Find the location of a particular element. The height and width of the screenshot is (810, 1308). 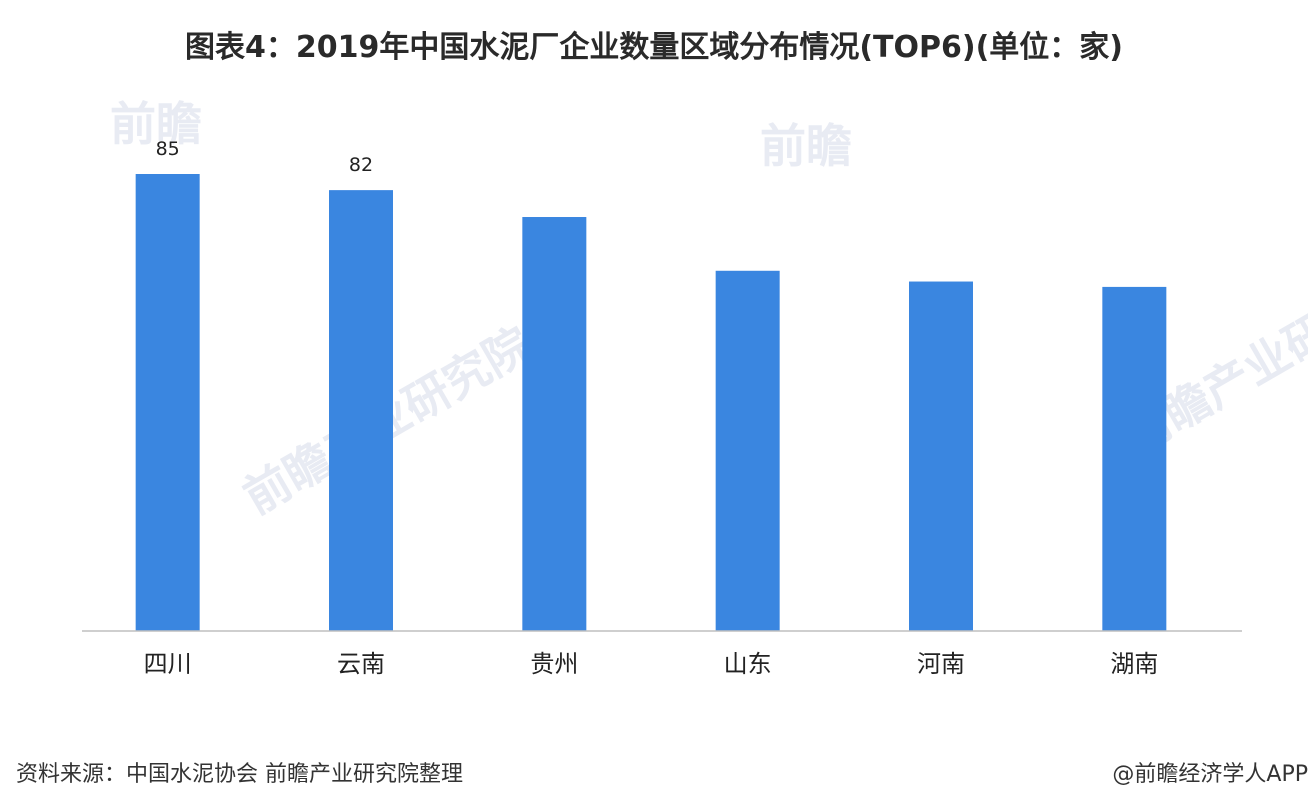

data-labels: 85 82 is located at coordinates (265, 157).